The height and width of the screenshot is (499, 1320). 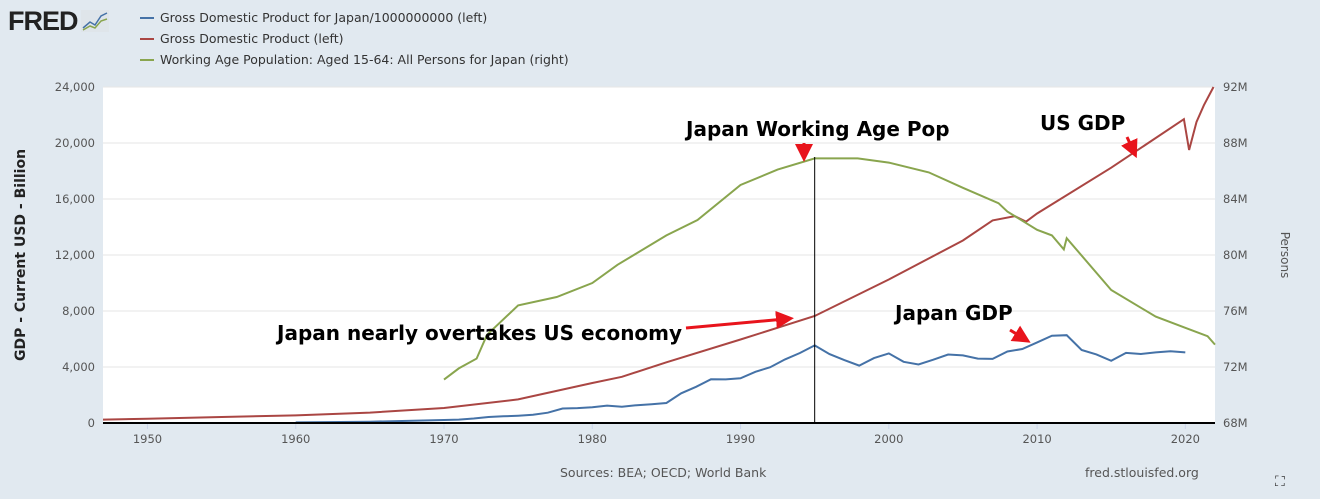 What do you see at coordinates (817, 129) in the screenshot?
I see `annotation-japan-working-age-pop: Japan Working Age Pop` at bounding box center [817, 129].